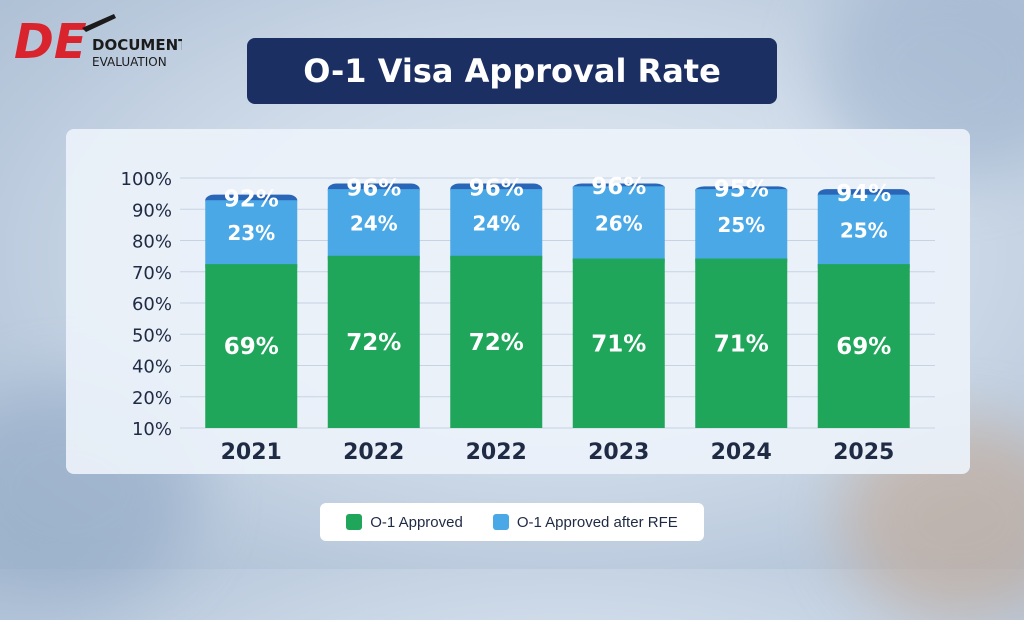 The width and height of the screenshot is (1024, 620). What do you see at coordinates (146, 179) in the screenshot?
I see `y-tick-label: 100%` at bounding box center [146, 179].